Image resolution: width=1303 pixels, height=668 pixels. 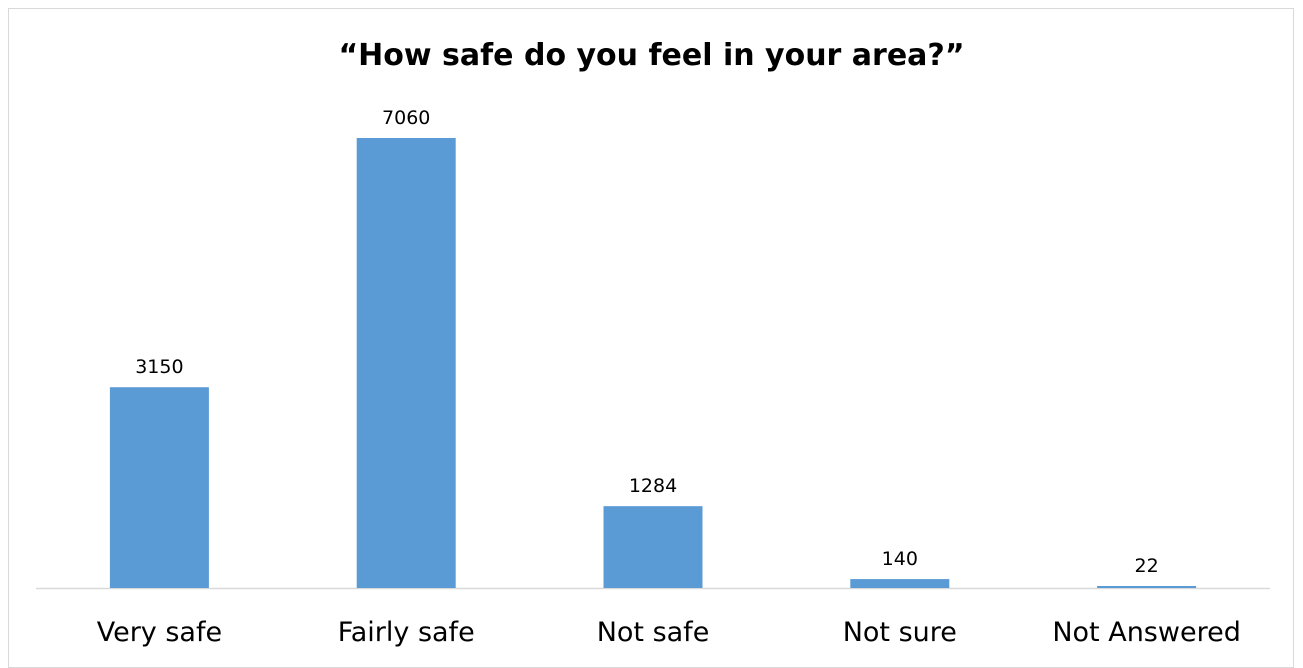 I want to click on chart-title: “How safe do you feel in your area?”, so click(x=651, y=55).